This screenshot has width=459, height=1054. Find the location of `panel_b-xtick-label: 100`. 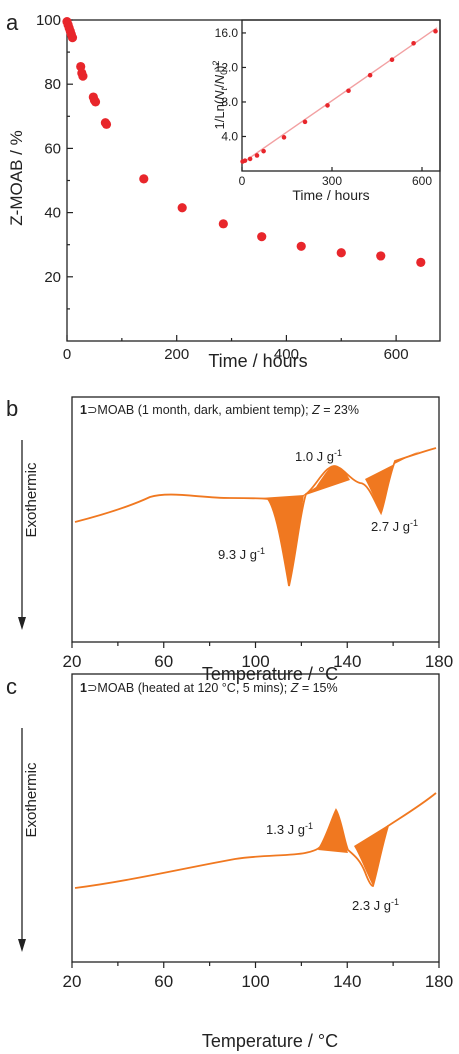

panel_b-xtick-label: 100 is located at coordinates (255, 661).